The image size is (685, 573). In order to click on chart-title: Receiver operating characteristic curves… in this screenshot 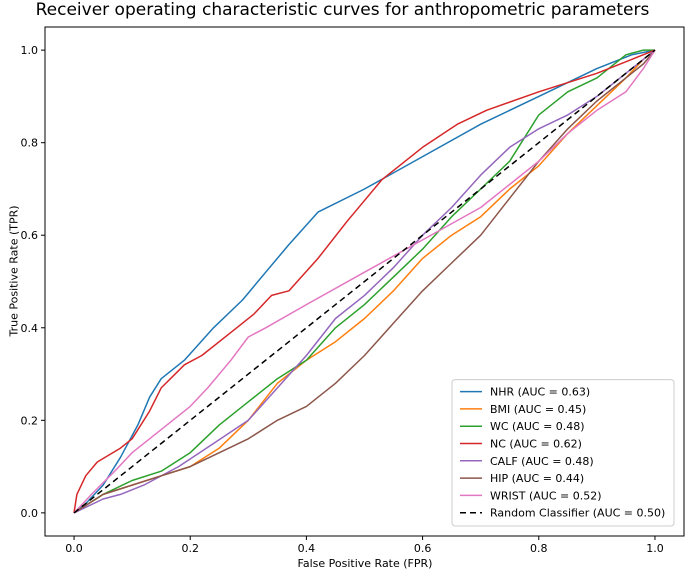, I will do `click(342, 10)`.